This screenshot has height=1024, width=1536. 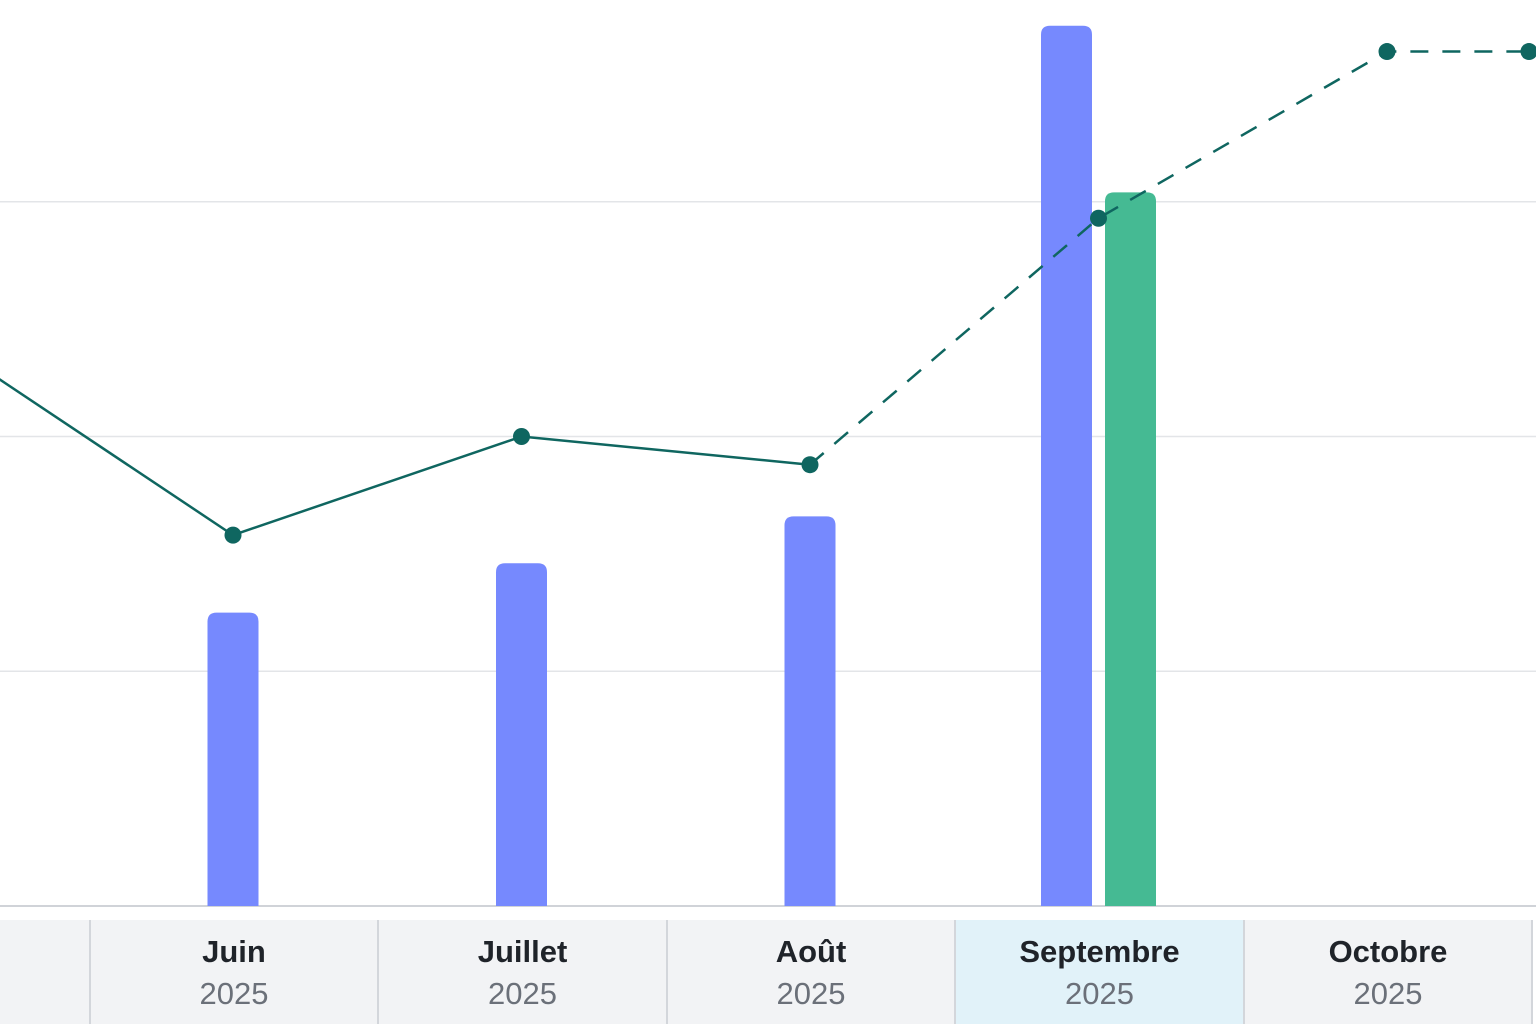 What do you see at coordinates (44, 972) in the screenshot?
I see `month-tab-previous` at bounding box center [44, 972].